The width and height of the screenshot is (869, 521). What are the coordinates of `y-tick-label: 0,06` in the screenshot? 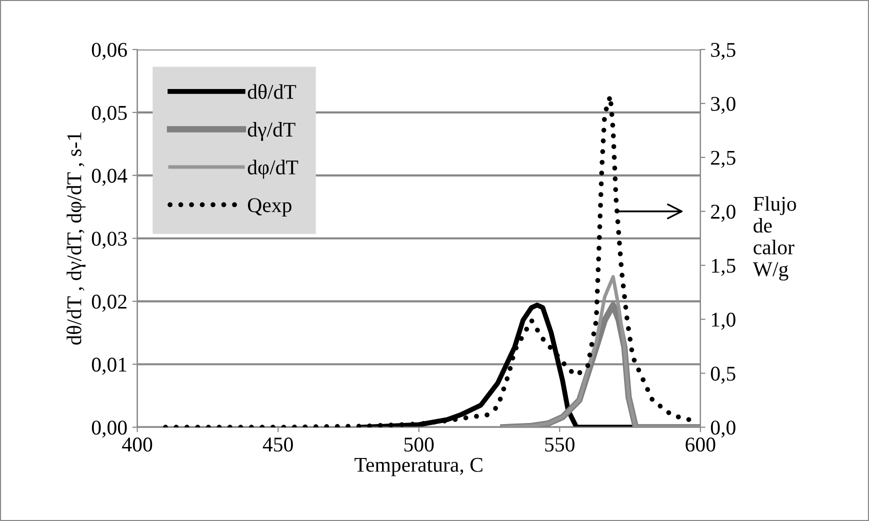 It's located at (109, 51).